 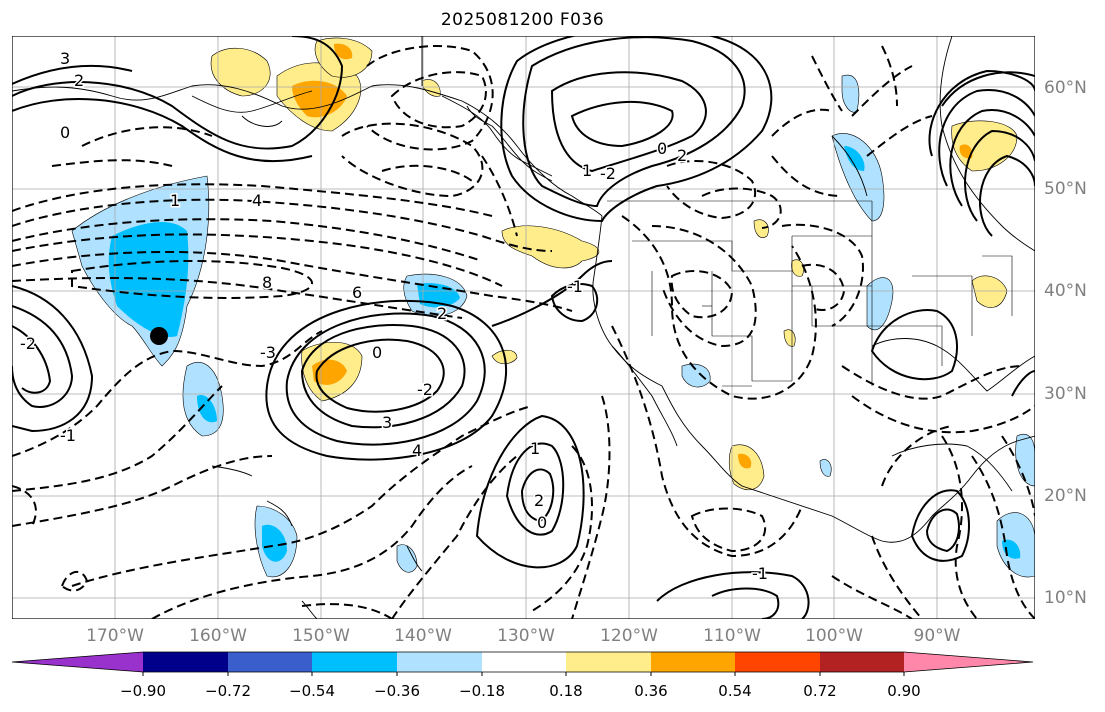 I want to click on latitude-label: 50°N, so click(x=1065, y=189).